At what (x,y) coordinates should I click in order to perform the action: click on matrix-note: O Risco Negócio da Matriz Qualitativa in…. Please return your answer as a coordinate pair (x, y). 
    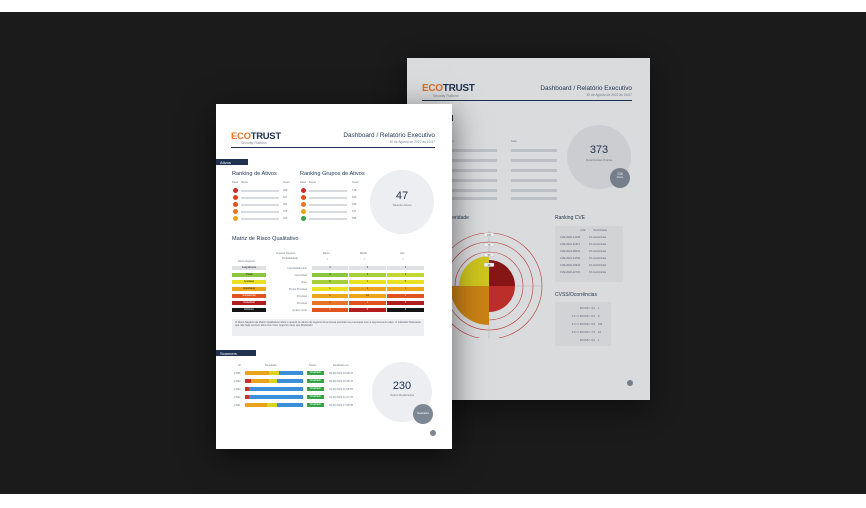
    Looking at the image, I should click on (328, 327).